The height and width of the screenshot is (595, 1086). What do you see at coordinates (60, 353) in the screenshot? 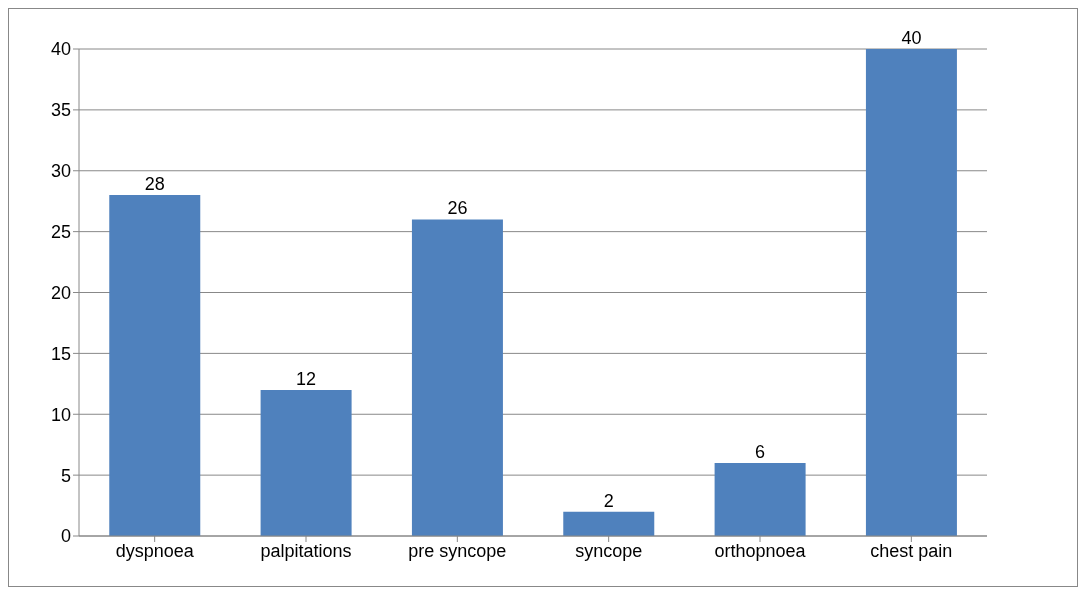
I see `y-tick-label: 15` at bounding box center [60, 353].